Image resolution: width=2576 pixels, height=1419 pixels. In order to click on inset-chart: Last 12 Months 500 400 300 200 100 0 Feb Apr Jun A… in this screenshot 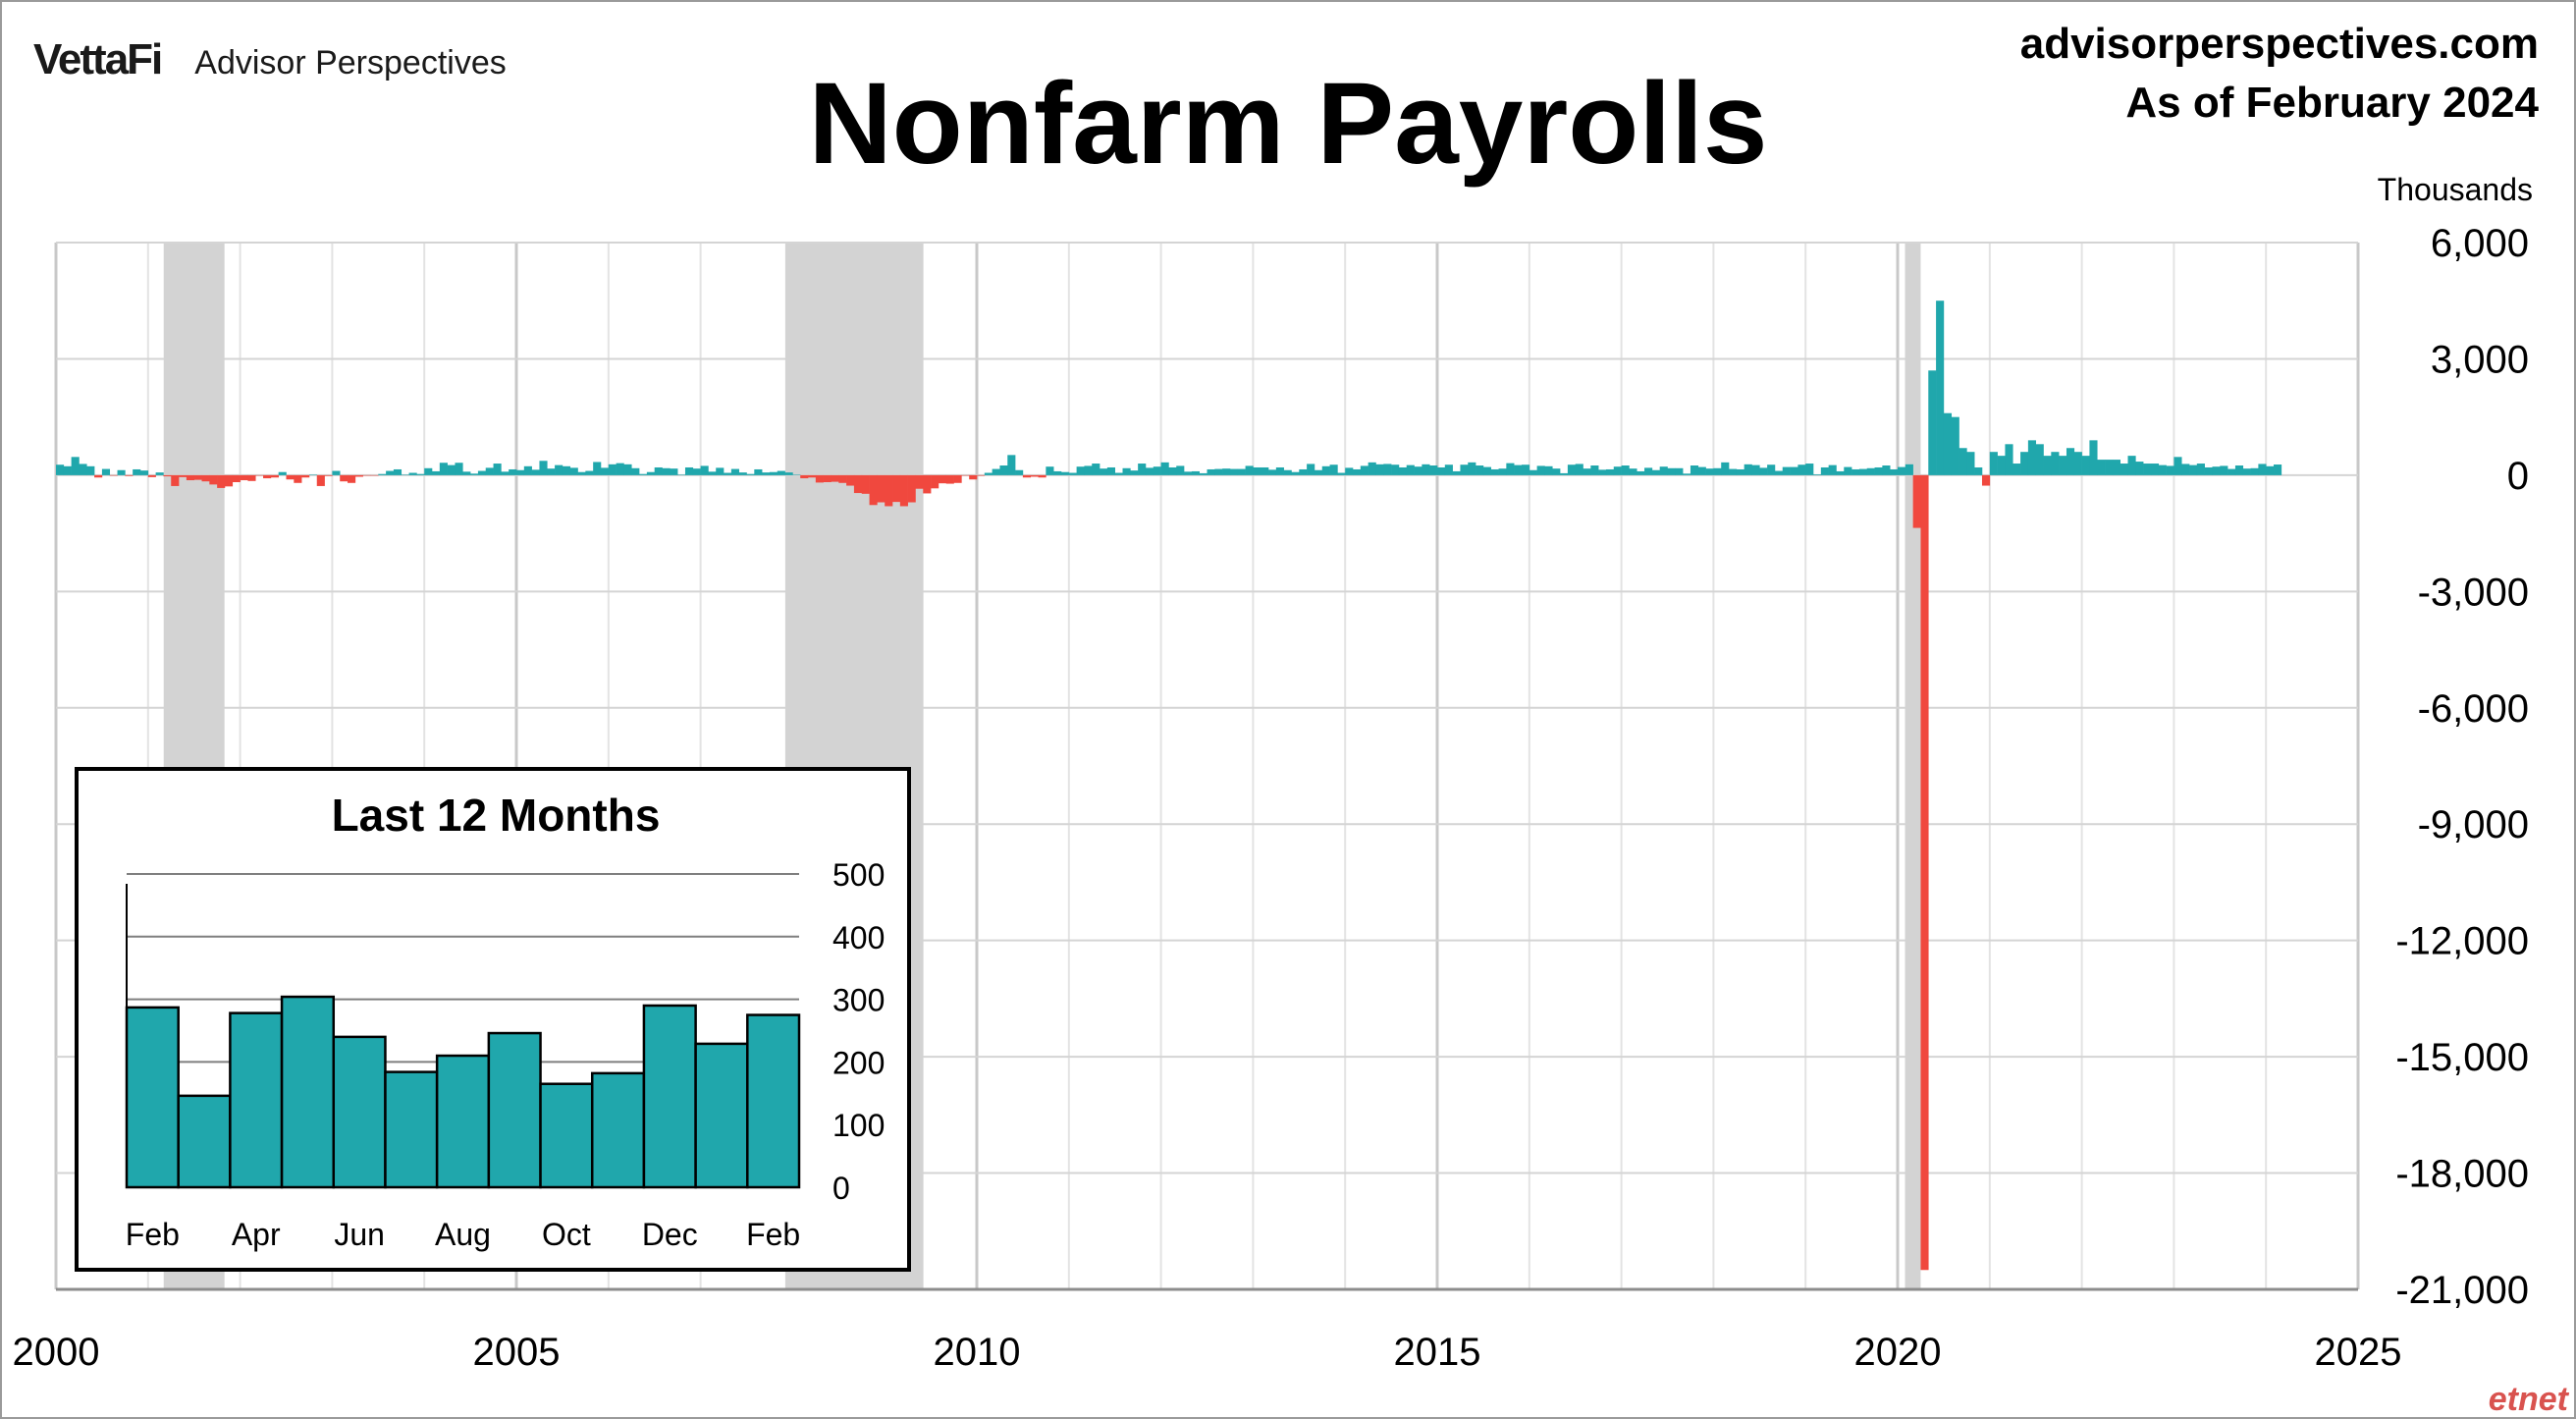, I will do `click(493, 1019)`.